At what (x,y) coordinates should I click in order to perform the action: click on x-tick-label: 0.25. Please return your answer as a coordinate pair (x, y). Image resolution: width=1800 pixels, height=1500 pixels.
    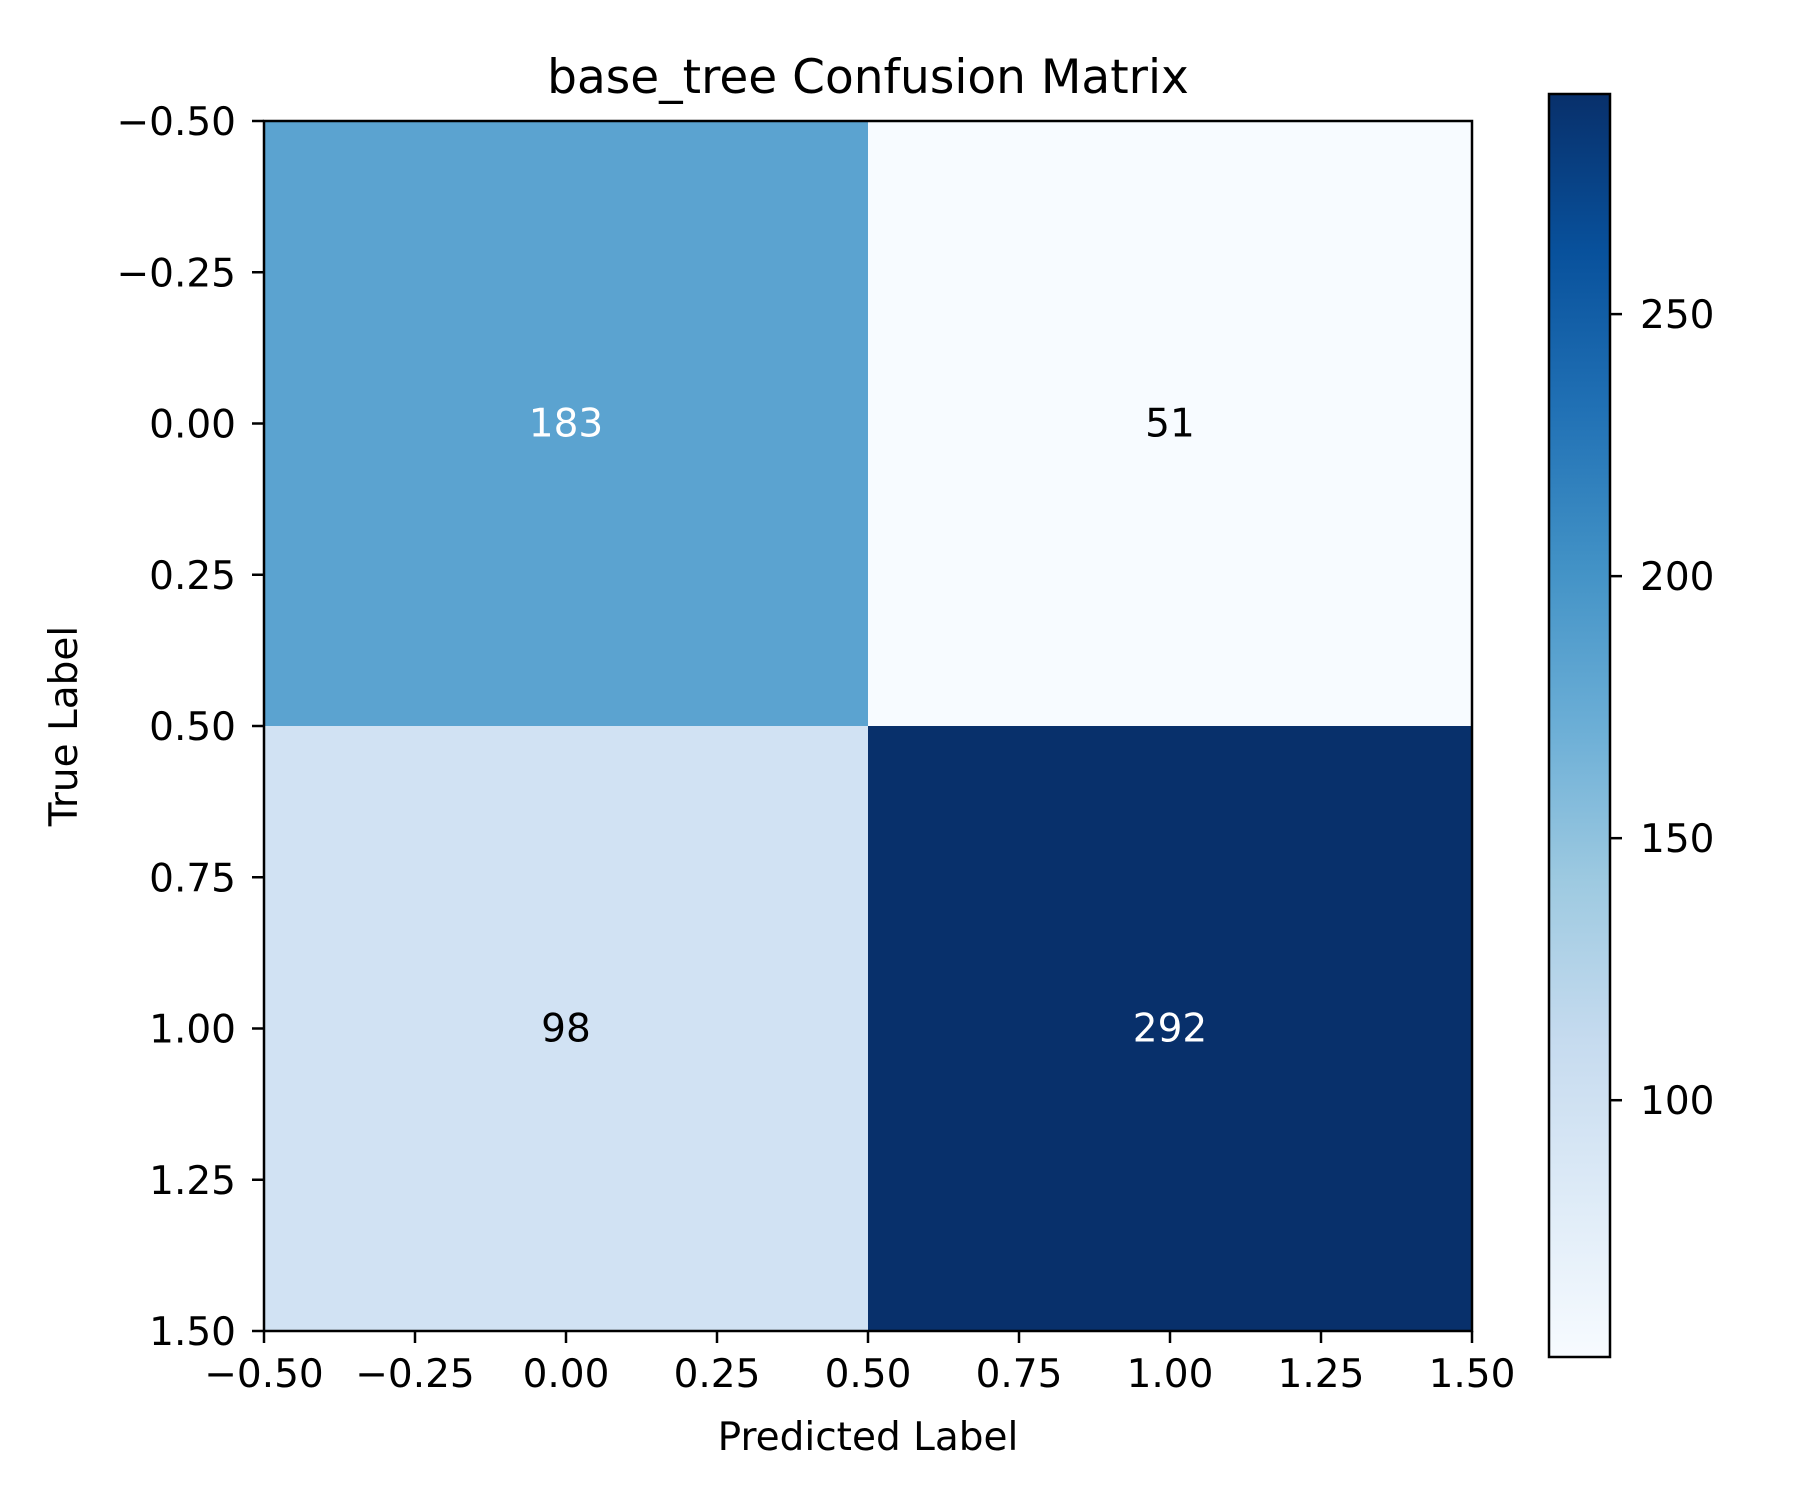
    Looking at the image, I should click on (717, 1374).